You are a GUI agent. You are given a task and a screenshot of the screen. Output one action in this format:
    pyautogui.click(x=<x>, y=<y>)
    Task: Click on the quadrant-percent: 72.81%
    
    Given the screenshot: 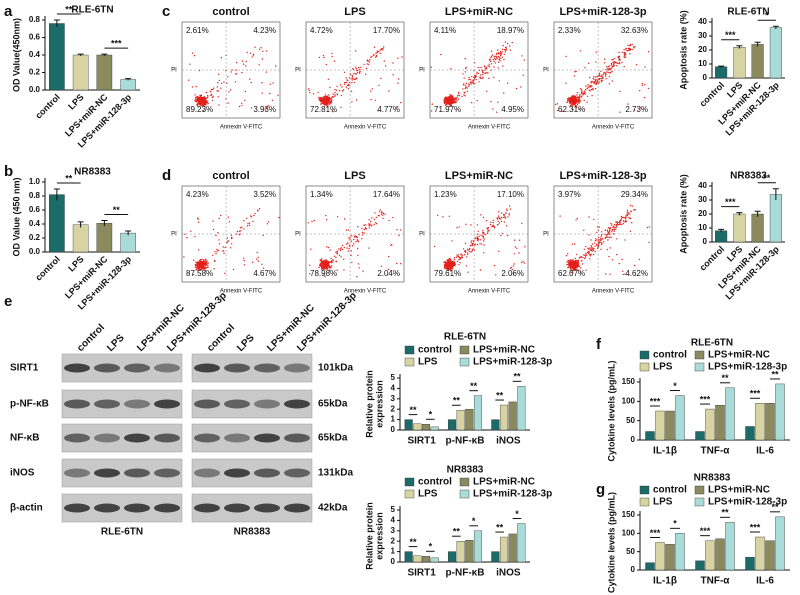 What is the action you would take?
    pyautogui.click(x=323, y=109)
    